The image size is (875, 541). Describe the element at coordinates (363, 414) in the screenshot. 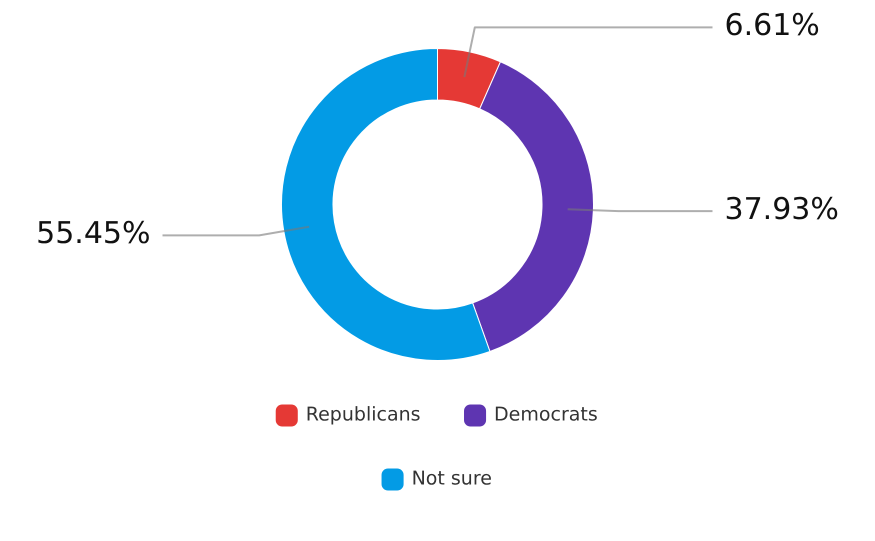

I see `legend-label: Republicans` at that location.